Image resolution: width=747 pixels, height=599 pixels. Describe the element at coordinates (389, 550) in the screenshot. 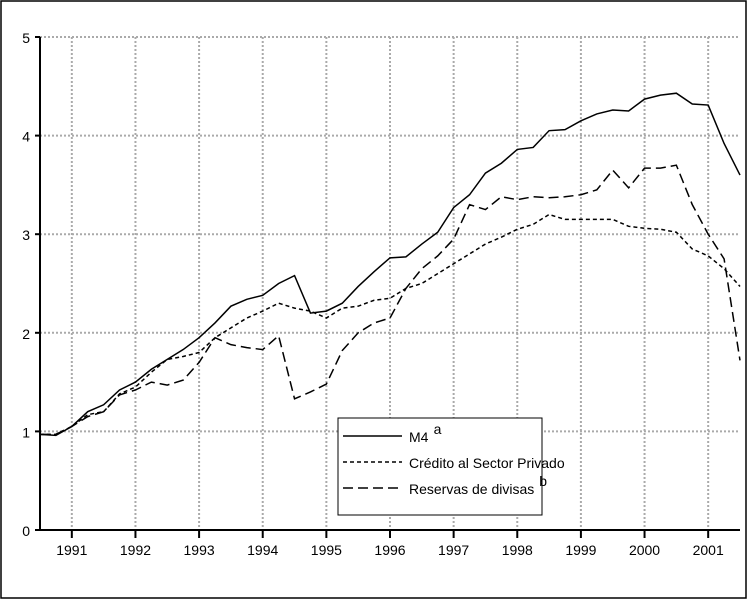

I see `x-tick-label: 1996` at that location.